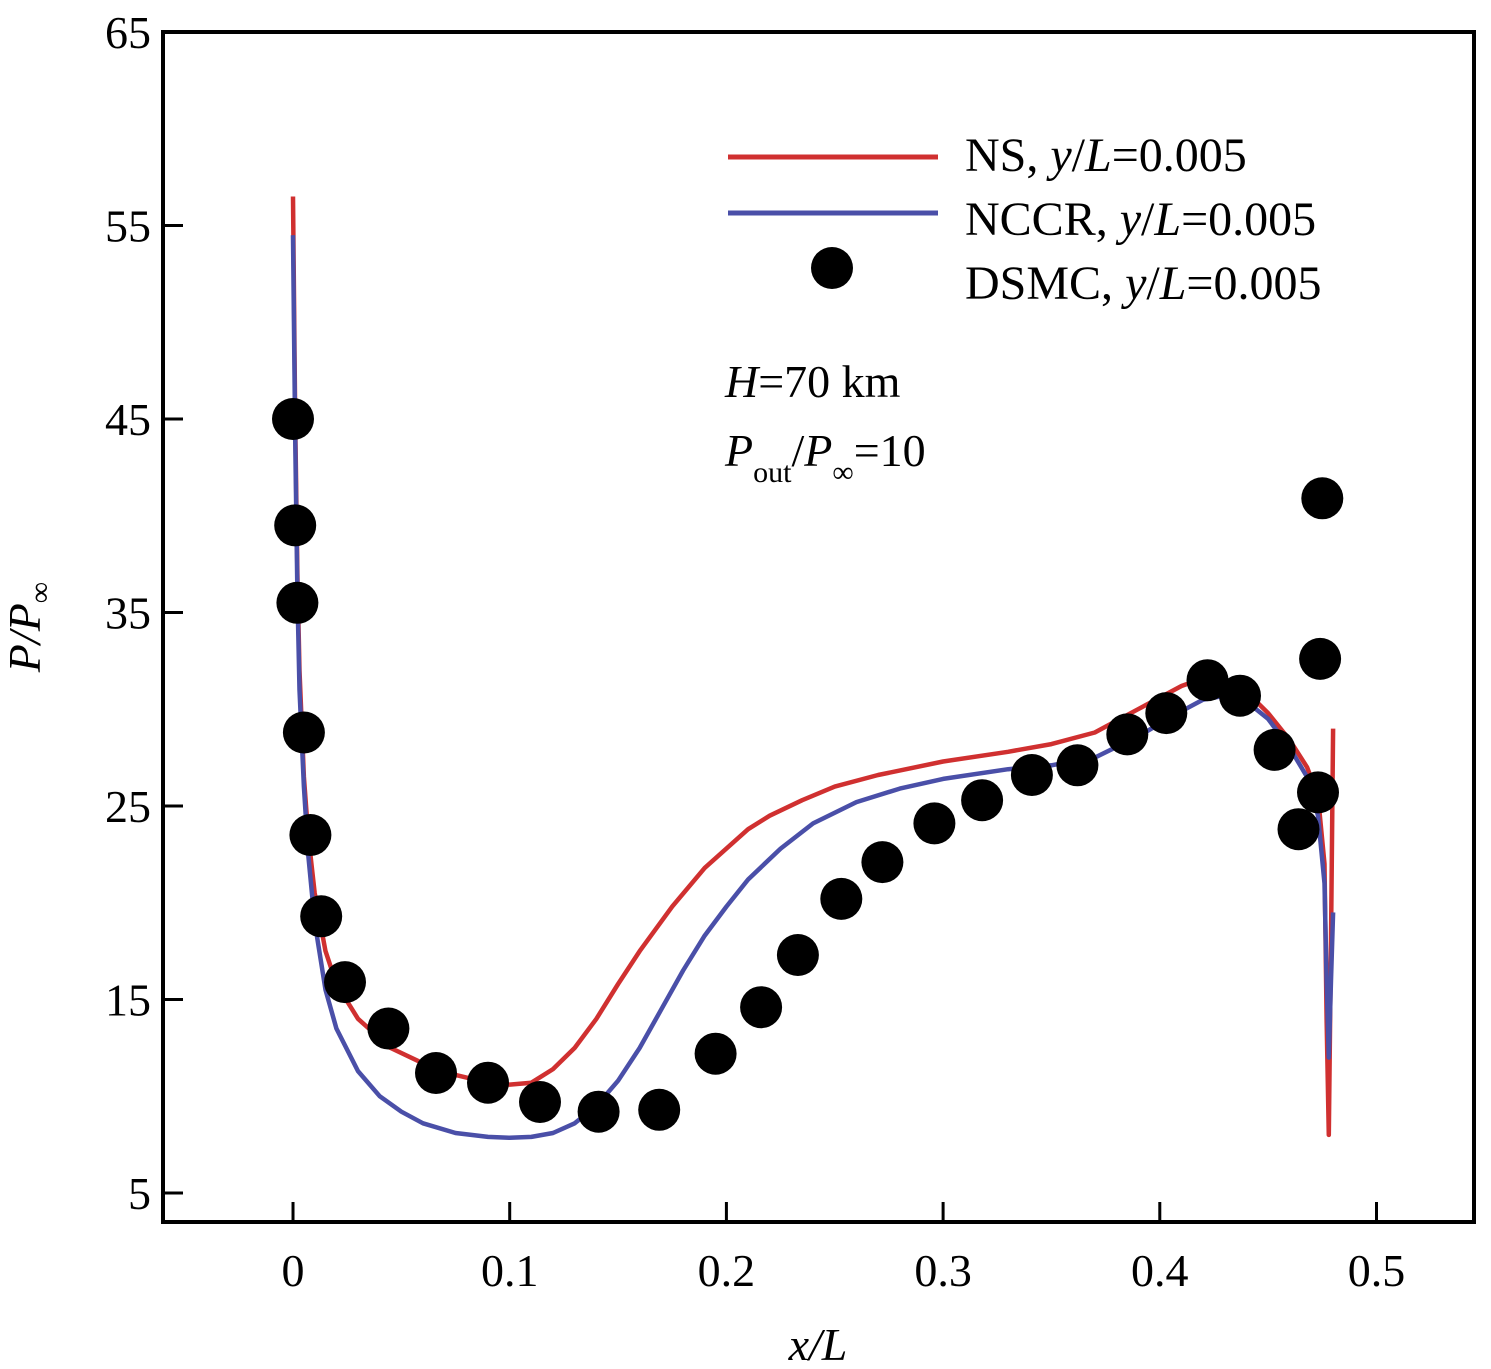  Describe the element at coordinates (1377, 1270) in the screenshot. I see `x-tick-label: 0.5` at that location.